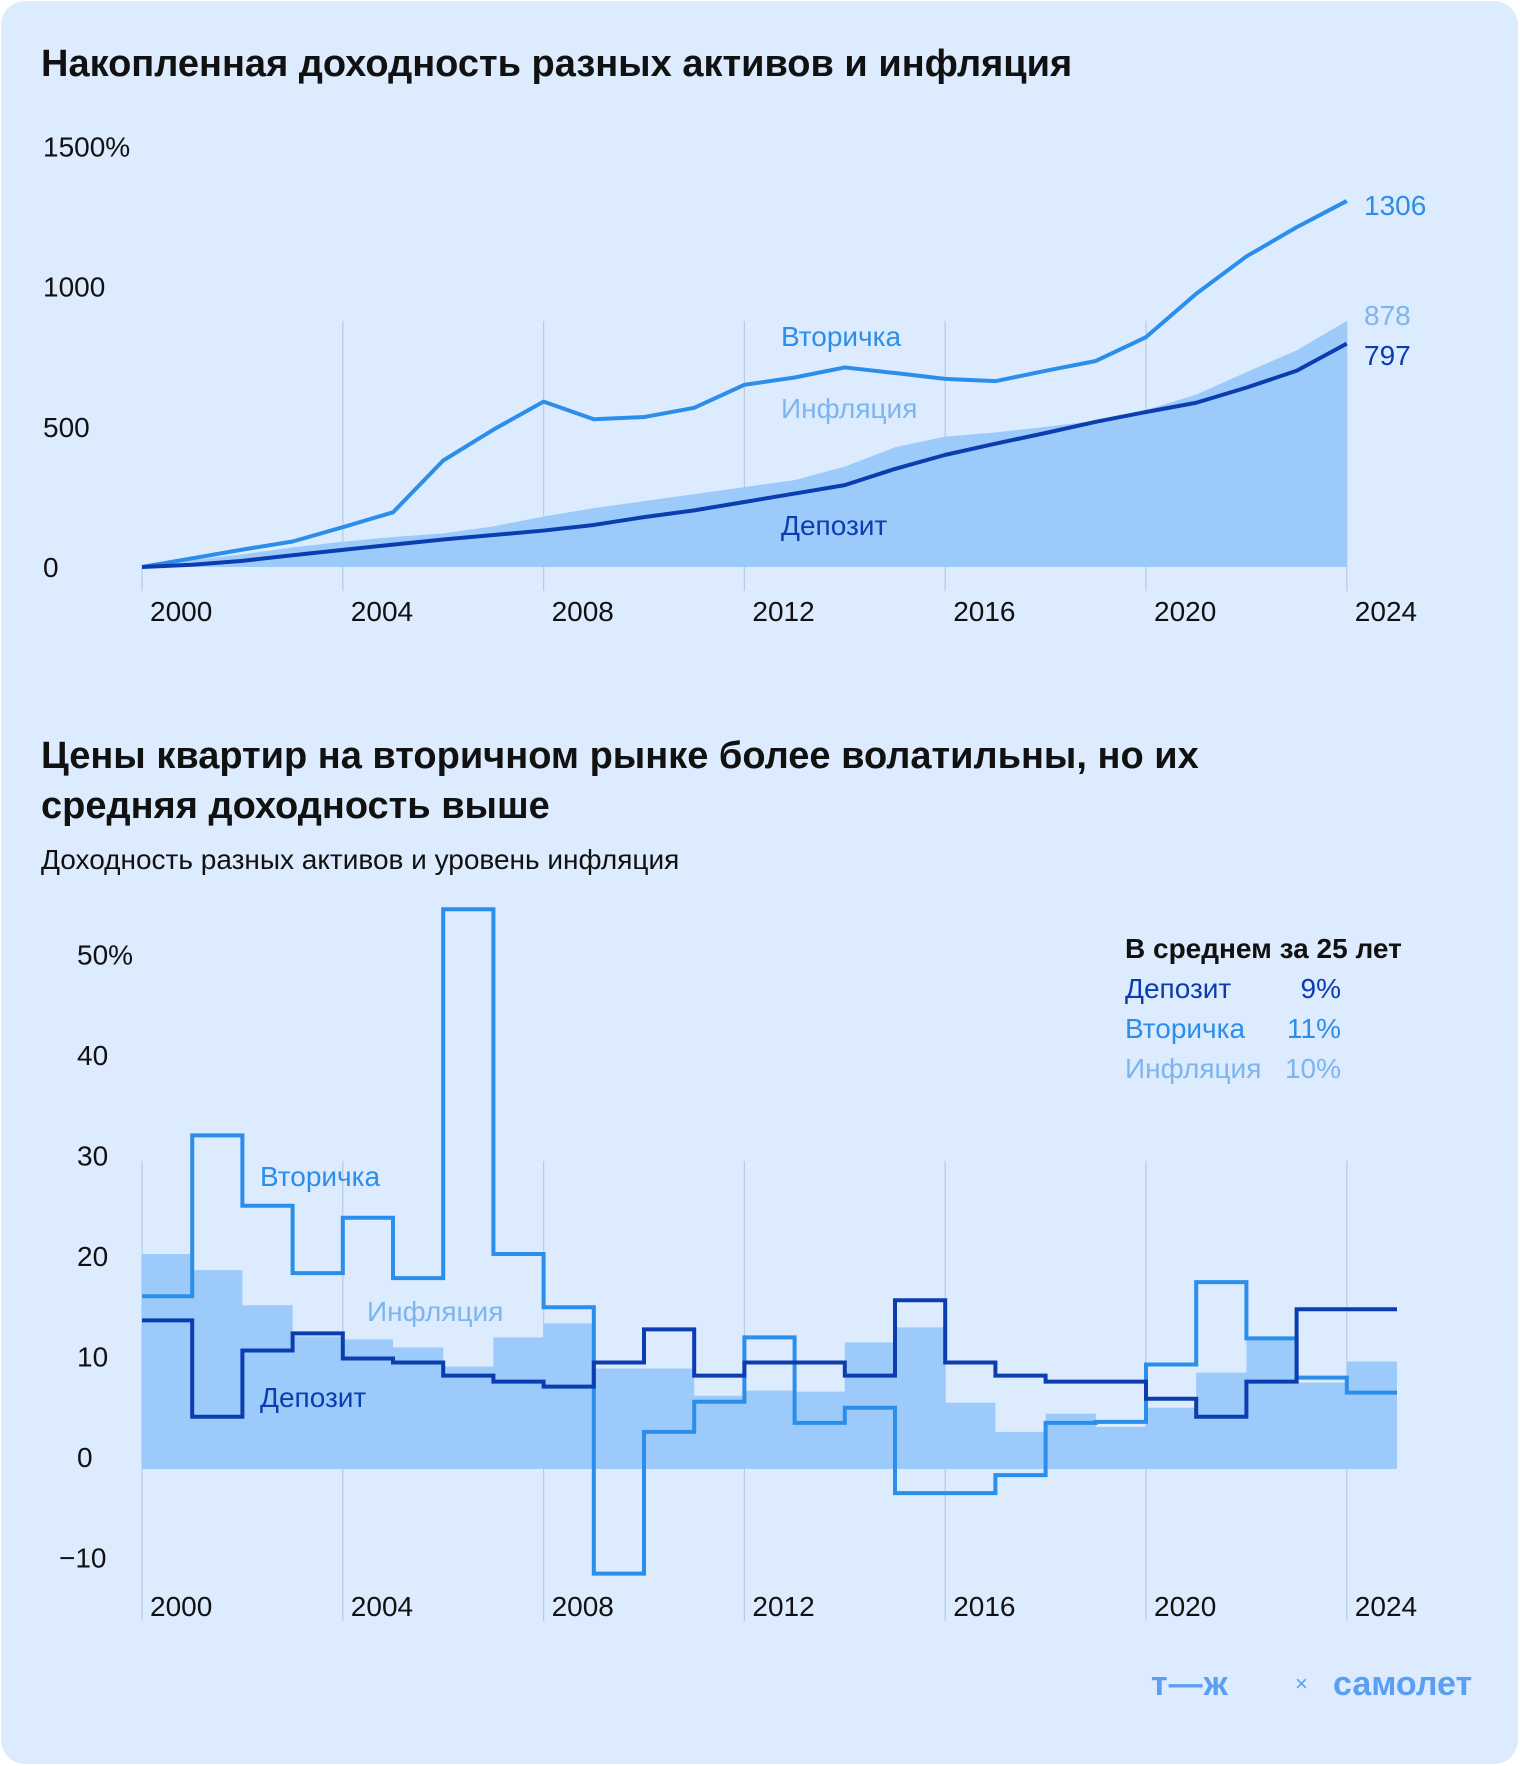  What do you see at coordinates (1403, 1684) in the screenshot?
I see `samolet-logo: самолет` at bounding box center [1403, 1684].